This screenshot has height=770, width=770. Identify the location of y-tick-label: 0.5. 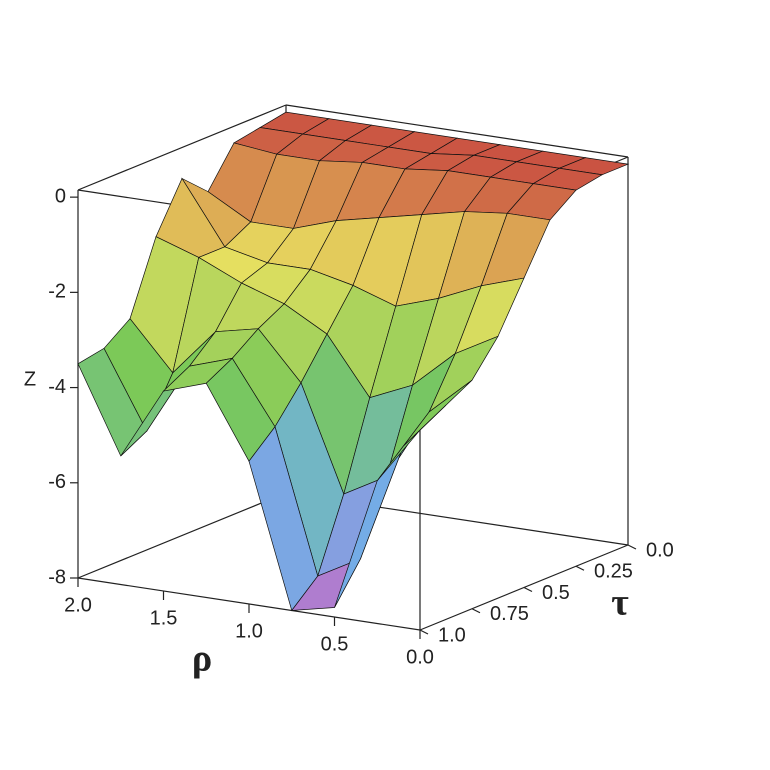
(556, 593).